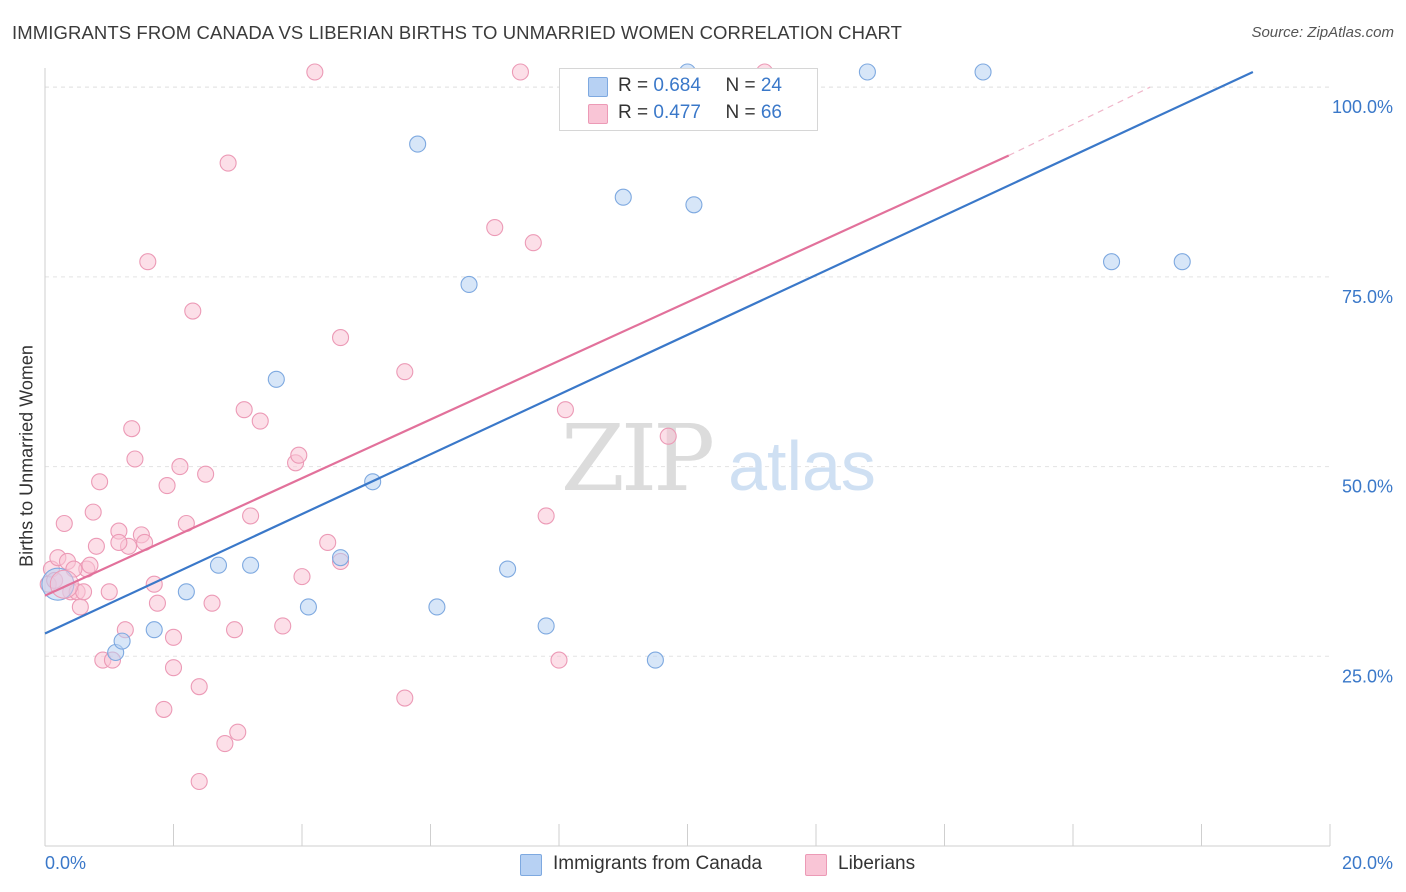  Describe the element at coordinates (1367, 863) in the screenshot. I see `x-tick-label: 20.0%` at that location.